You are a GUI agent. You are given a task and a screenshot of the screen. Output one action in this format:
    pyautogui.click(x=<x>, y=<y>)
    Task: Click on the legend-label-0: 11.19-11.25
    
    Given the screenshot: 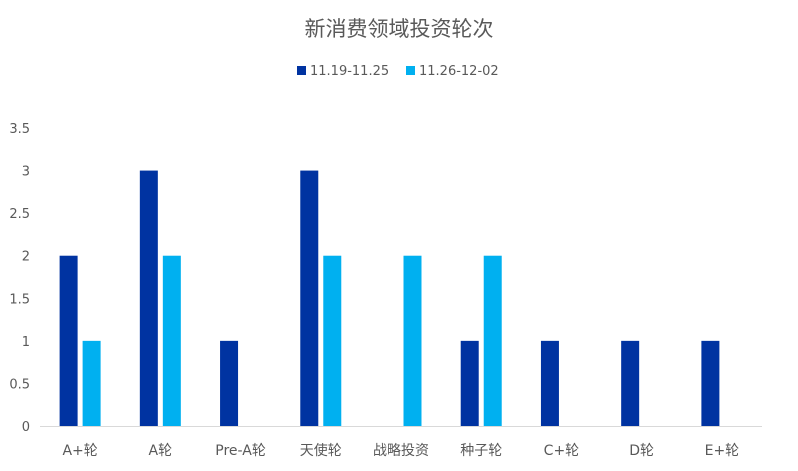 What is the action you would take?
    pyautogui.click(x=349, y=71)
    